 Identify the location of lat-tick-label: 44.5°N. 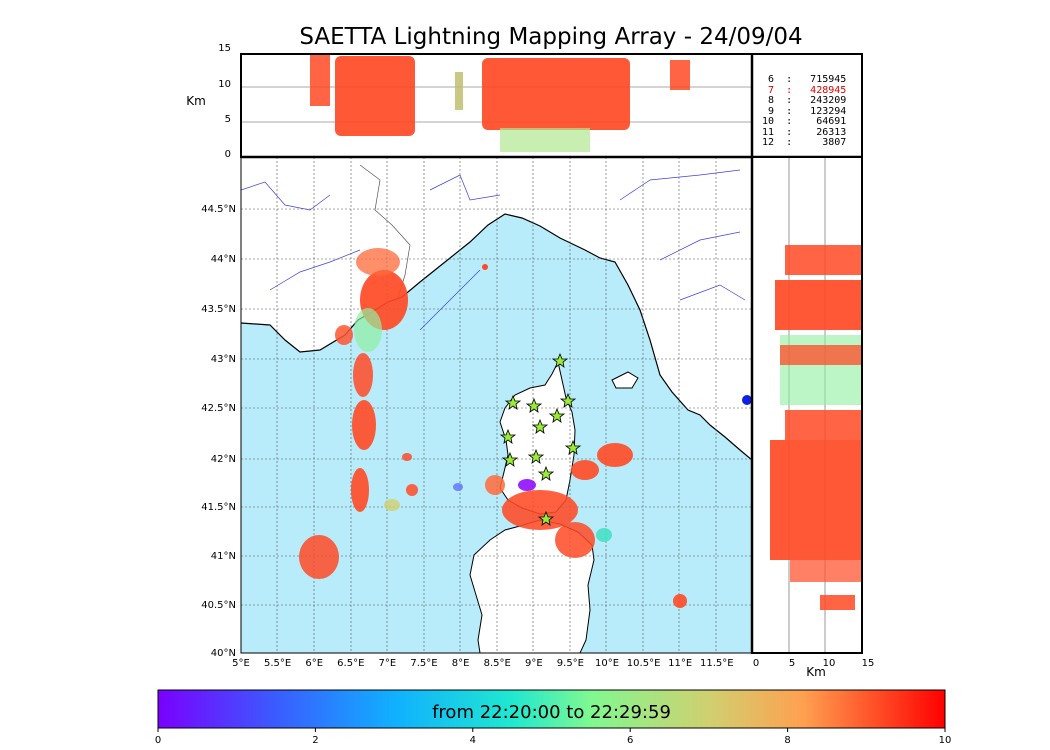
(218, 209).